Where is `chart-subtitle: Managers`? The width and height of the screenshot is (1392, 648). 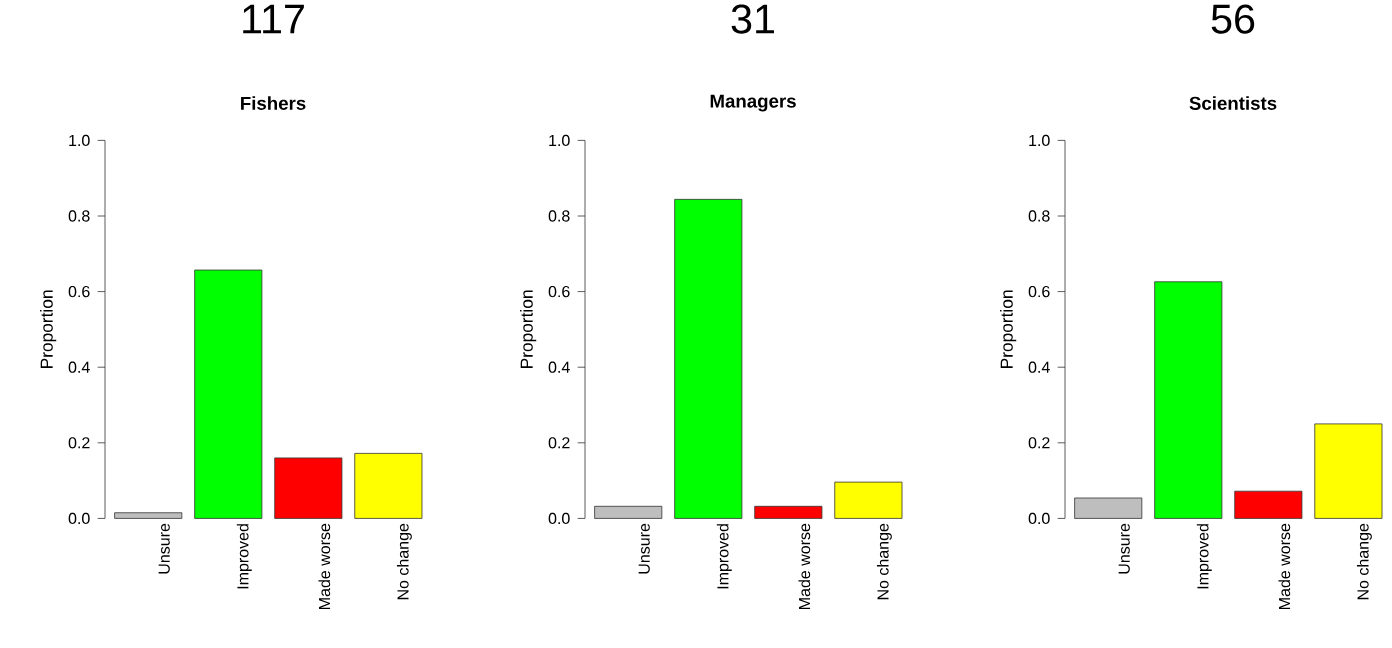
chart-subtitle: Managers is located at coordinates (753, 103).